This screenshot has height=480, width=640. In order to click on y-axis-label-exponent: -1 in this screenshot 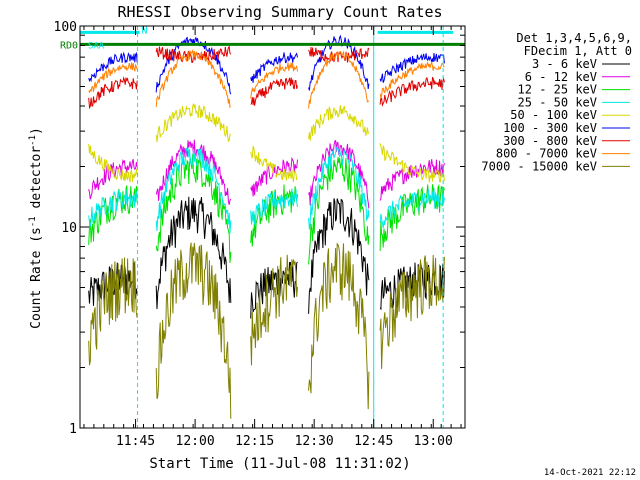, I will do `click(33, 221)`.